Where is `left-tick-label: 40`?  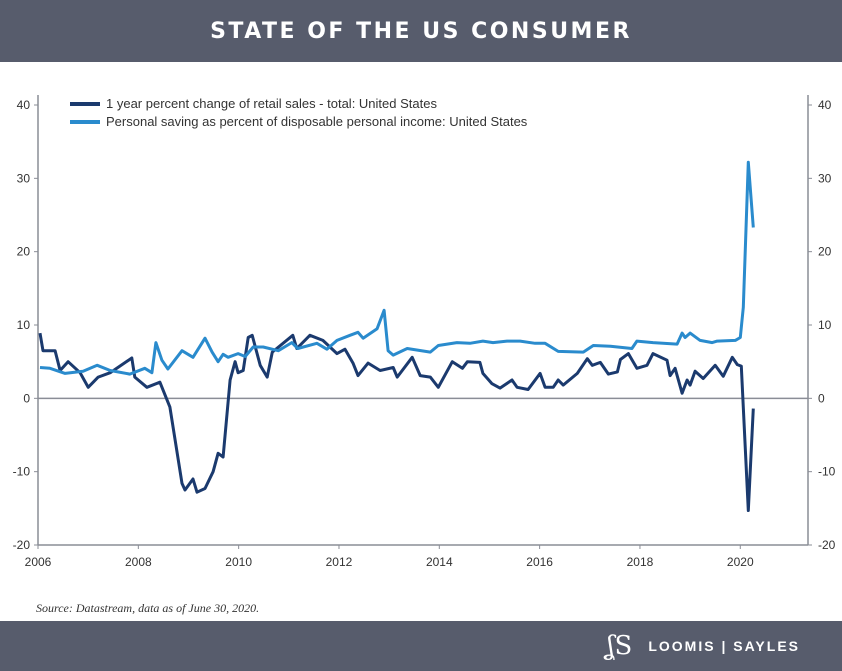
left-tick-label: 40 is located at coordinates (24, 105).